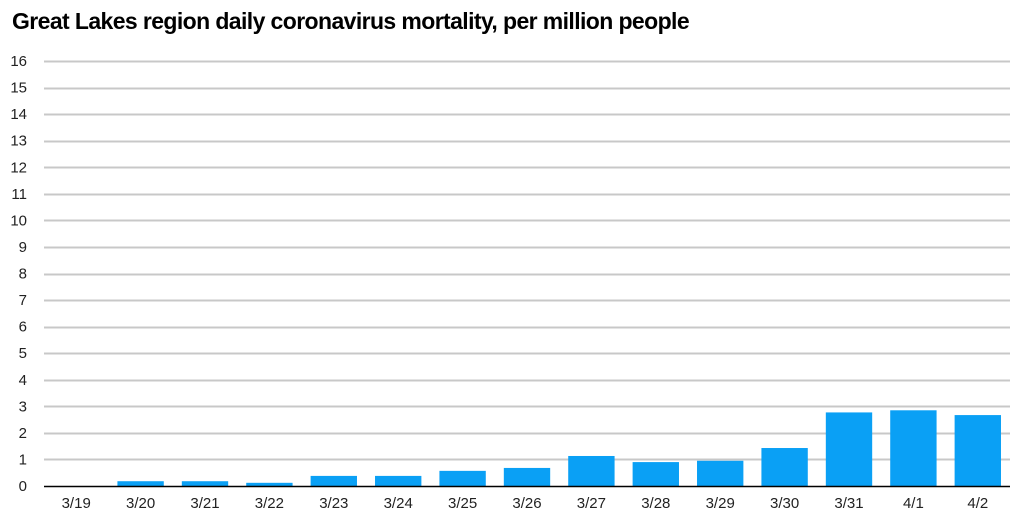 The image size is (1029, 530). I want to click on x-tick-label: 3/21, so click(204, 503).